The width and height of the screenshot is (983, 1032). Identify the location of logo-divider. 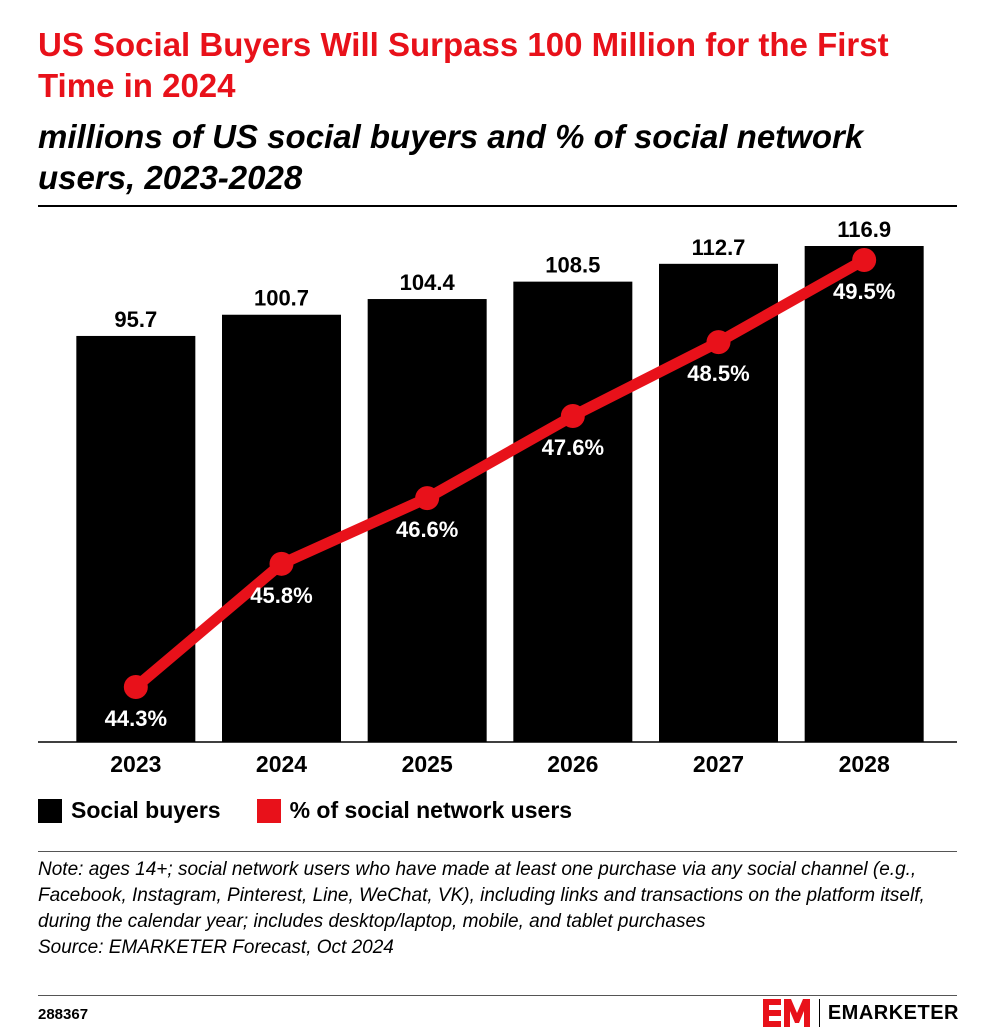
(819, 1013).